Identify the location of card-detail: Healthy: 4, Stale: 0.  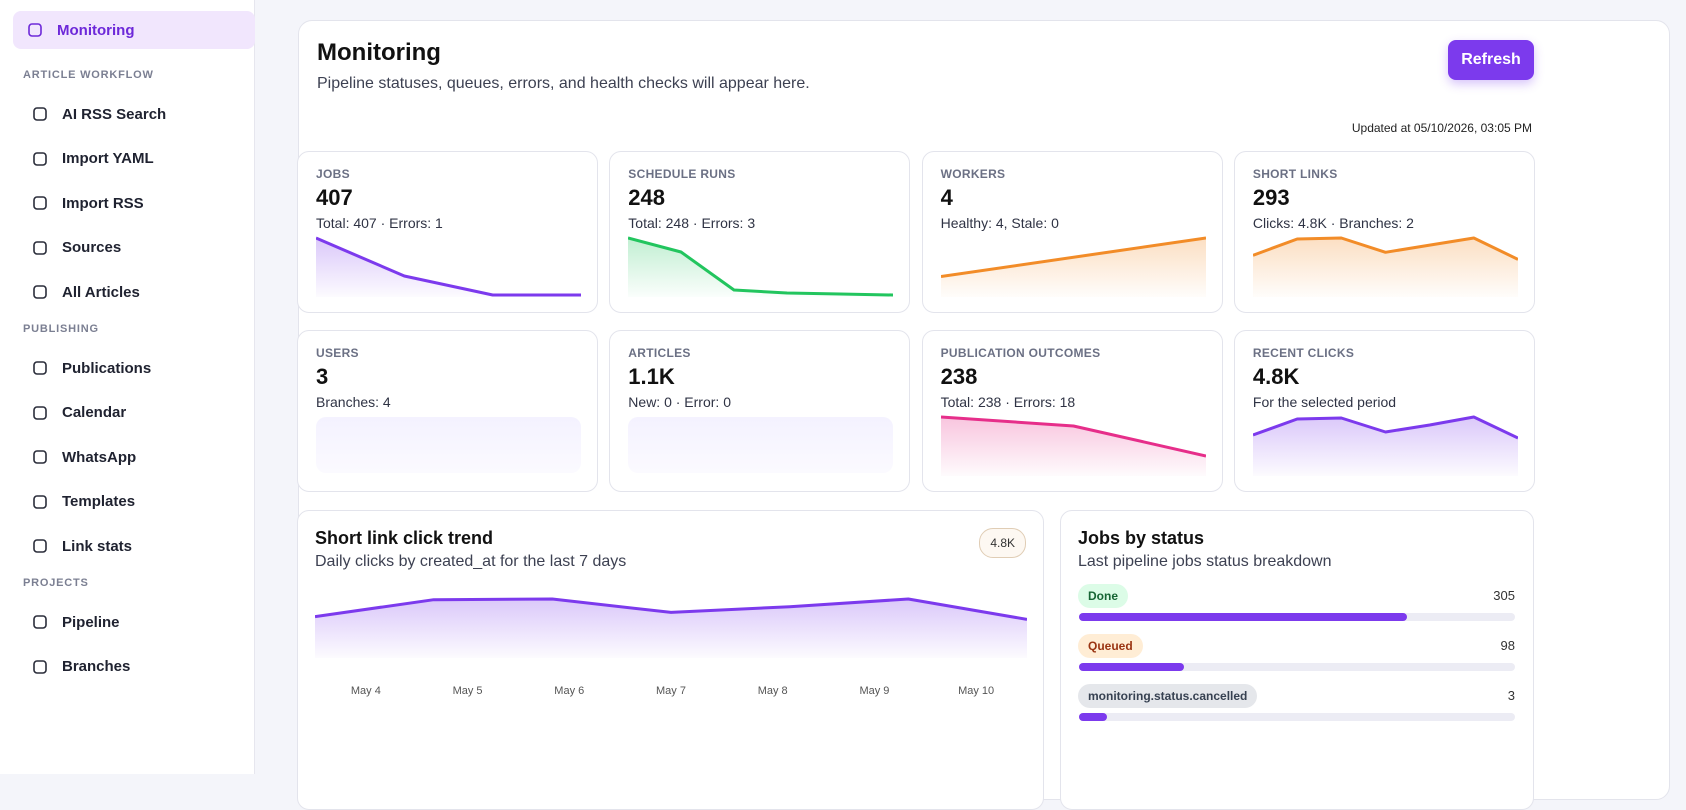
(999, 223).